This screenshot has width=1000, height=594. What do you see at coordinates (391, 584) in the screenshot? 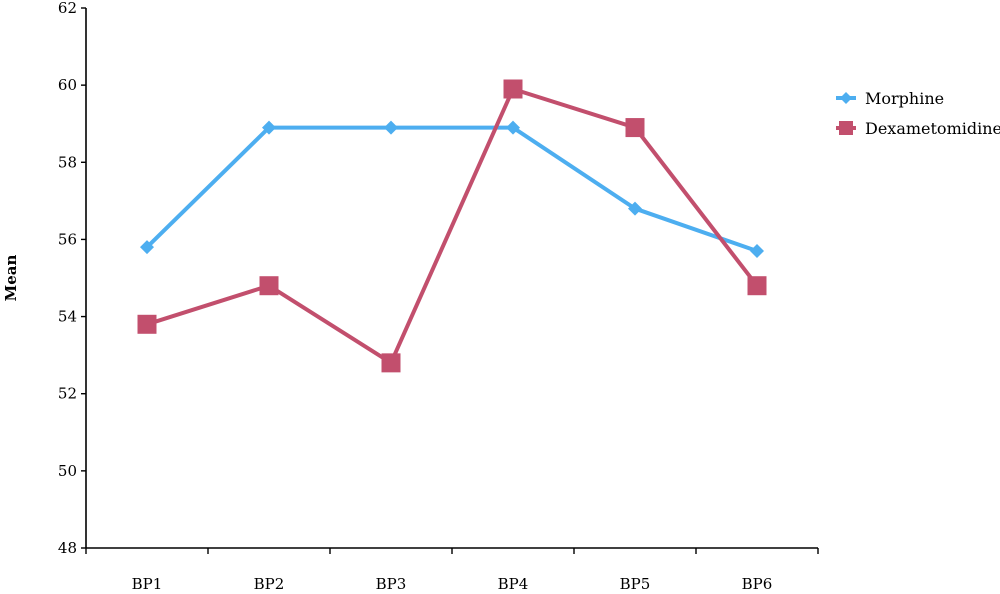
I see `x-tick-label: BP3` at bounding box center [391, 584].